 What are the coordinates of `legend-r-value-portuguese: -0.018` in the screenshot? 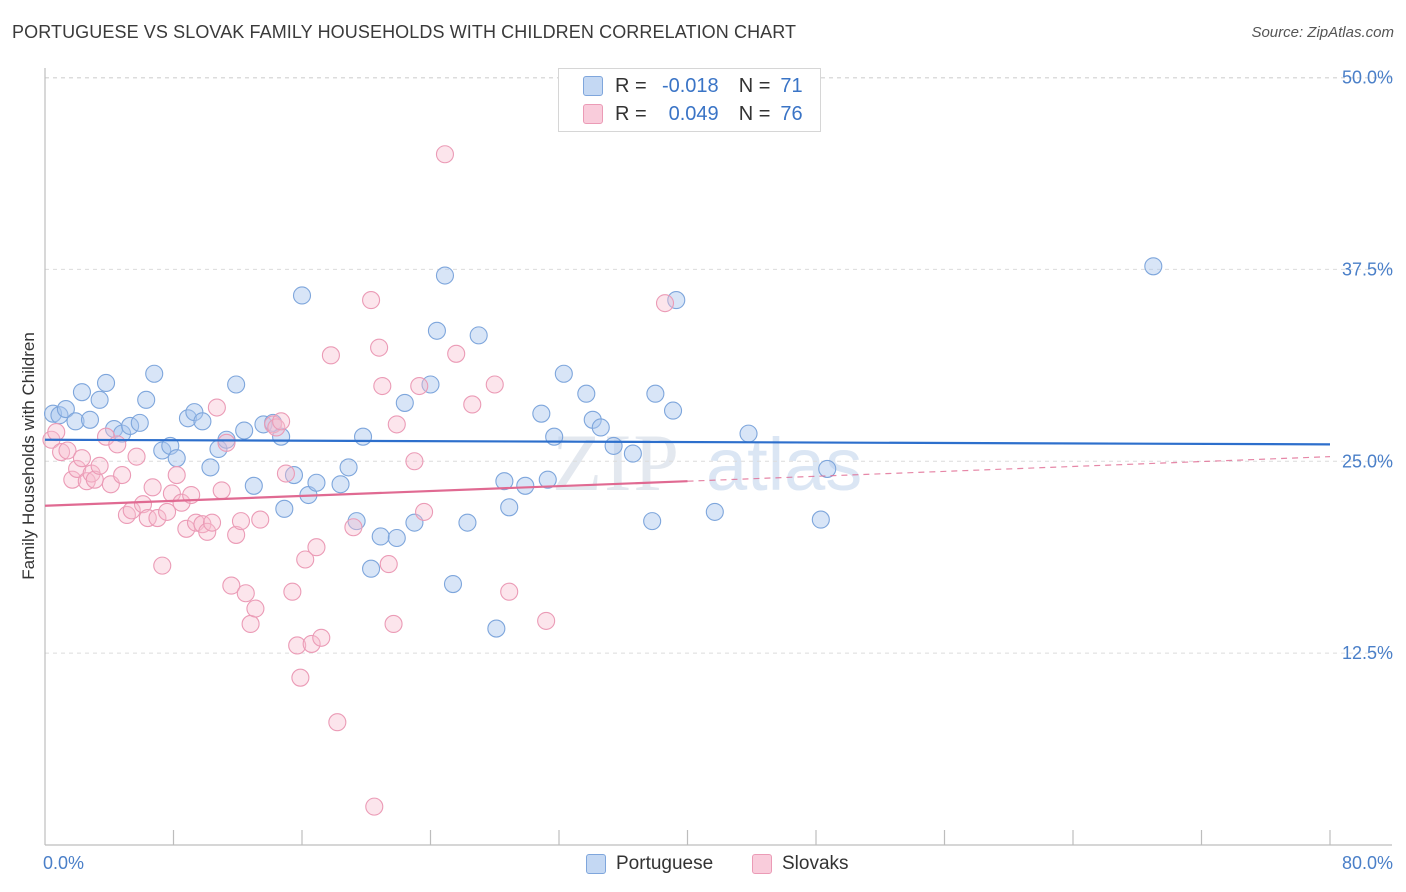 It's located at (690, 85).